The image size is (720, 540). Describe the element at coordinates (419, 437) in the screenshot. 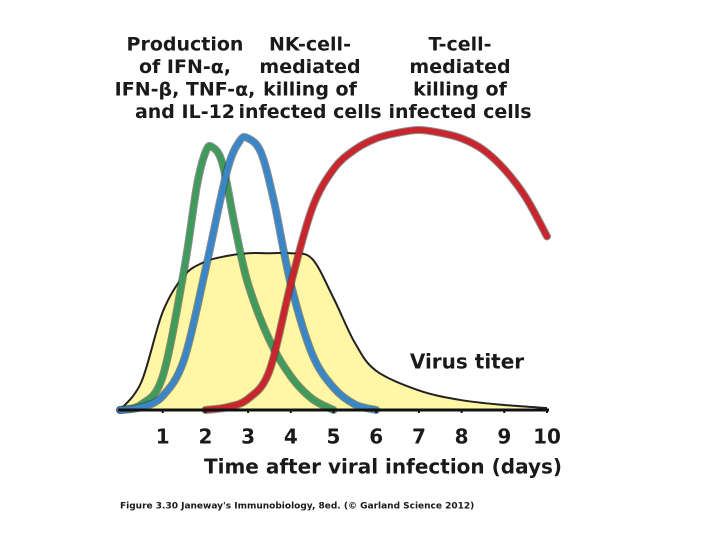

I see `x-tick-label: 7` at that location.